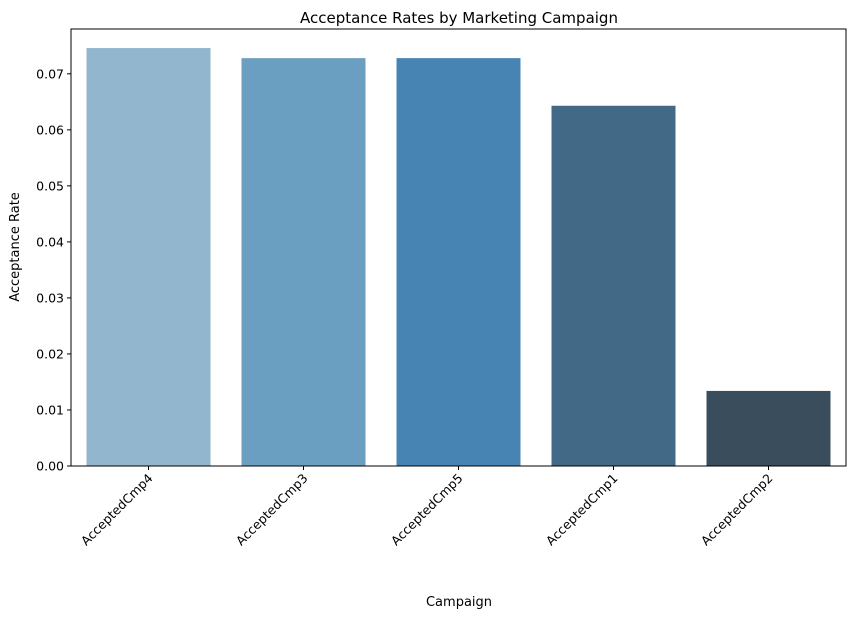 The height and width of the screenshot is (618, 855). Describe the element at coordinates (15, 247) in the screenshot. I see `y-axis-title: Acceptance Rate` at that location.